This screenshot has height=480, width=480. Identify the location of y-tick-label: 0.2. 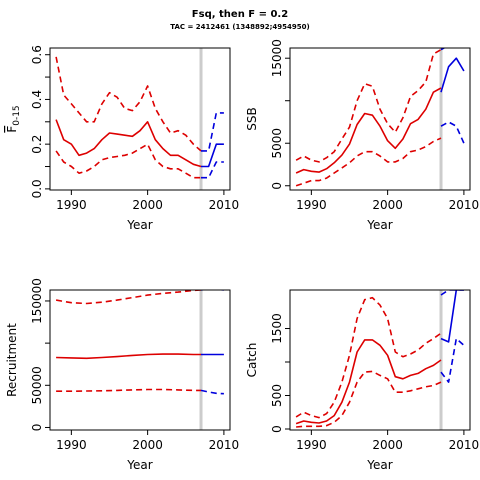
(37, 144).